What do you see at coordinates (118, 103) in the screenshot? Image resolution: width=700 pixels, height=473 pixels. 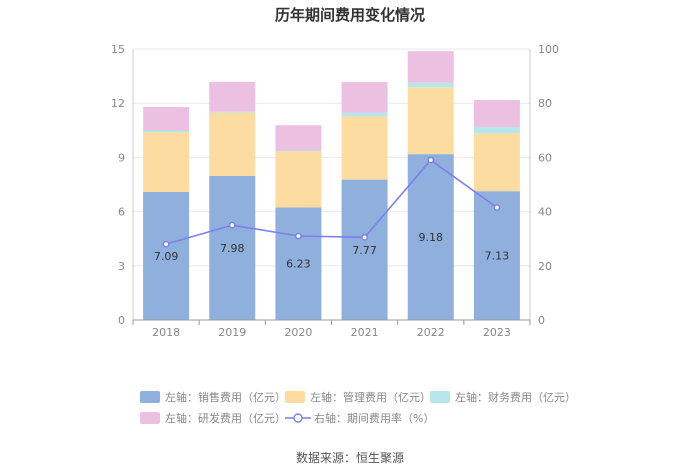 I see `left-axis-tick: 12` at bounding box center [118, 103].